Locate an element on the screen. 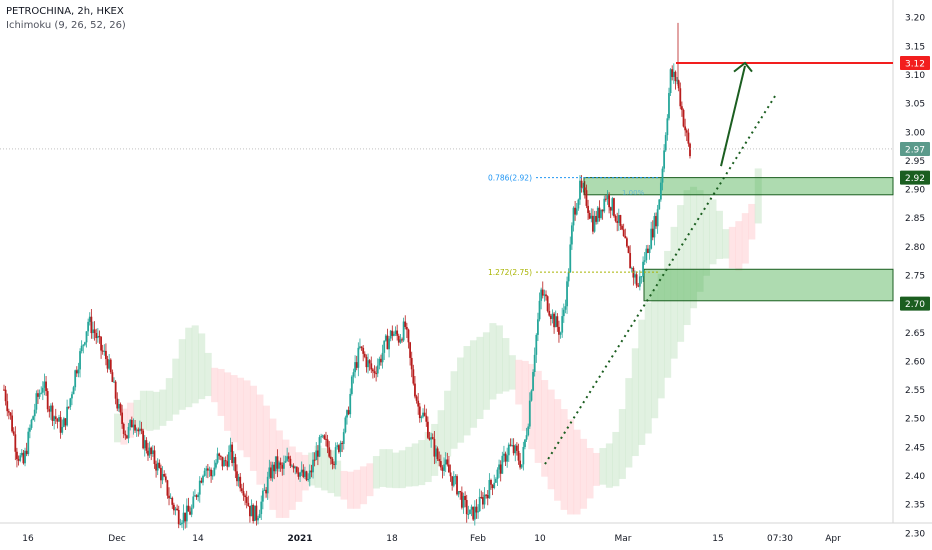 The image size is (932, 550). x-tick-label: 2021 is located at coordinates (299, 539).